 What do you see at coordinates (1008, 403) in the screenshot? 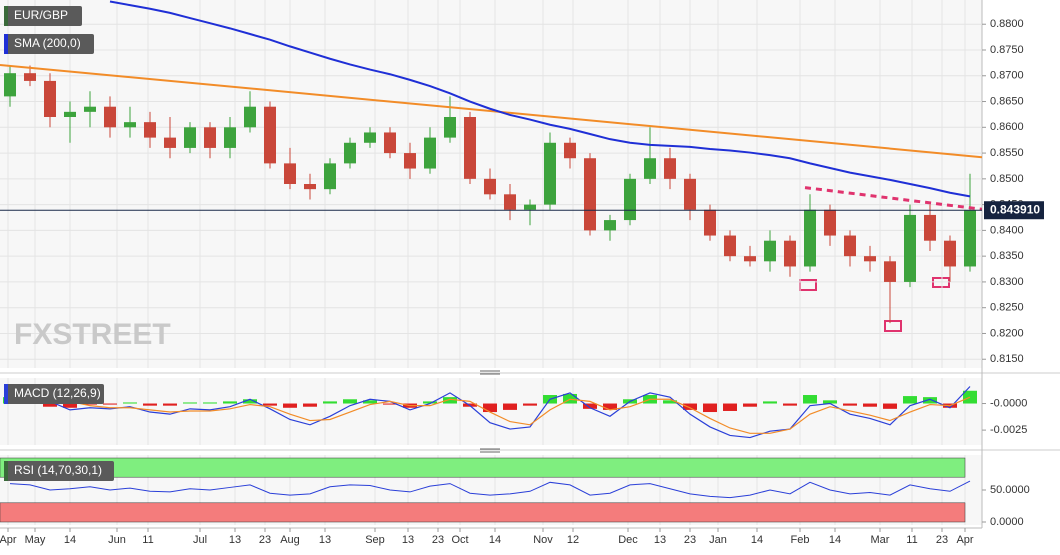
I see `y-tick-label: -0.0000` at bounding box center [1008, 403].